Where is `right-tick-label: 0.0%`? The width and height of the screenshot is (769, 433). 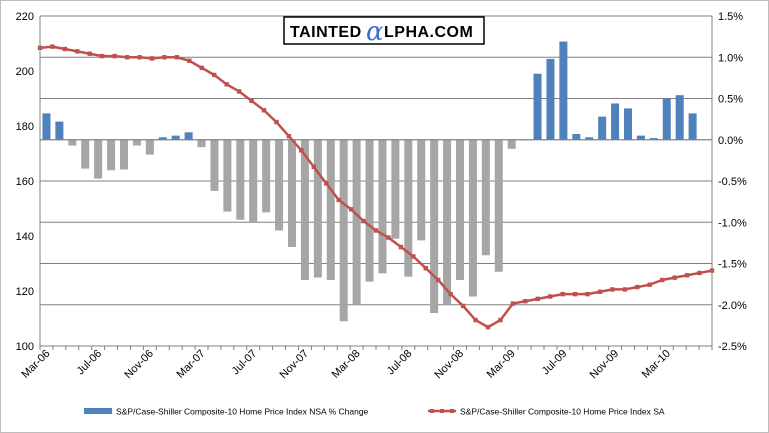 right-tick-label: 0.0% is located at coordinates (730, 141).